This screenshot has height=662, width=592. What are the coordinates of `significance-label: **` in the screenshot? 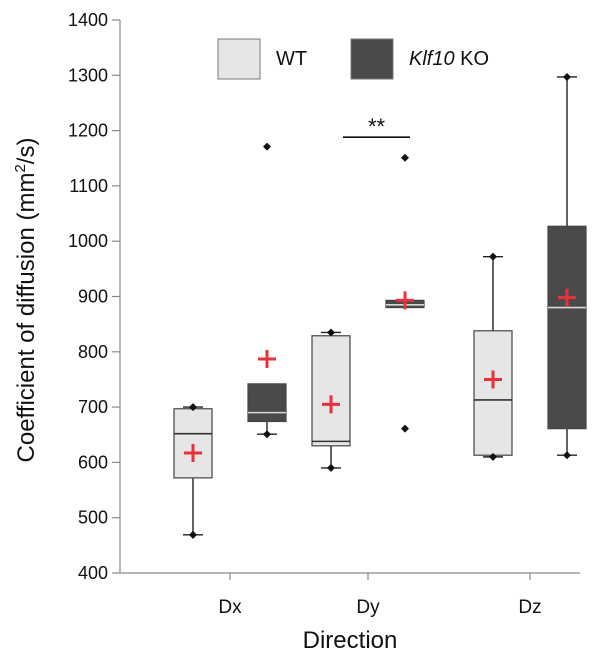 It's located at (377, 126).